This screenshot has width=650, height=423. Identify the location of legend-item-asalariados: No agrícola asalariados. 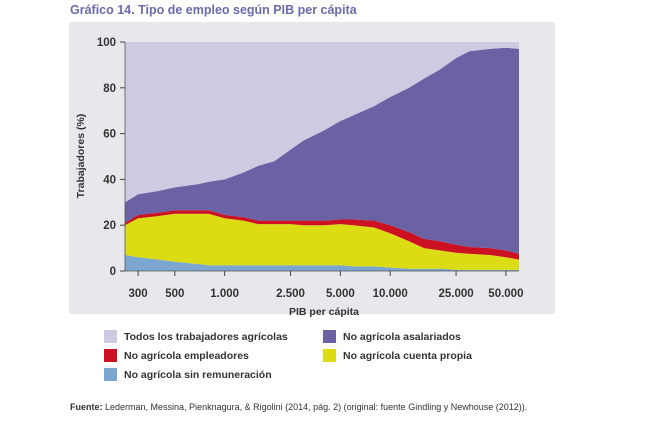
(392, 336).